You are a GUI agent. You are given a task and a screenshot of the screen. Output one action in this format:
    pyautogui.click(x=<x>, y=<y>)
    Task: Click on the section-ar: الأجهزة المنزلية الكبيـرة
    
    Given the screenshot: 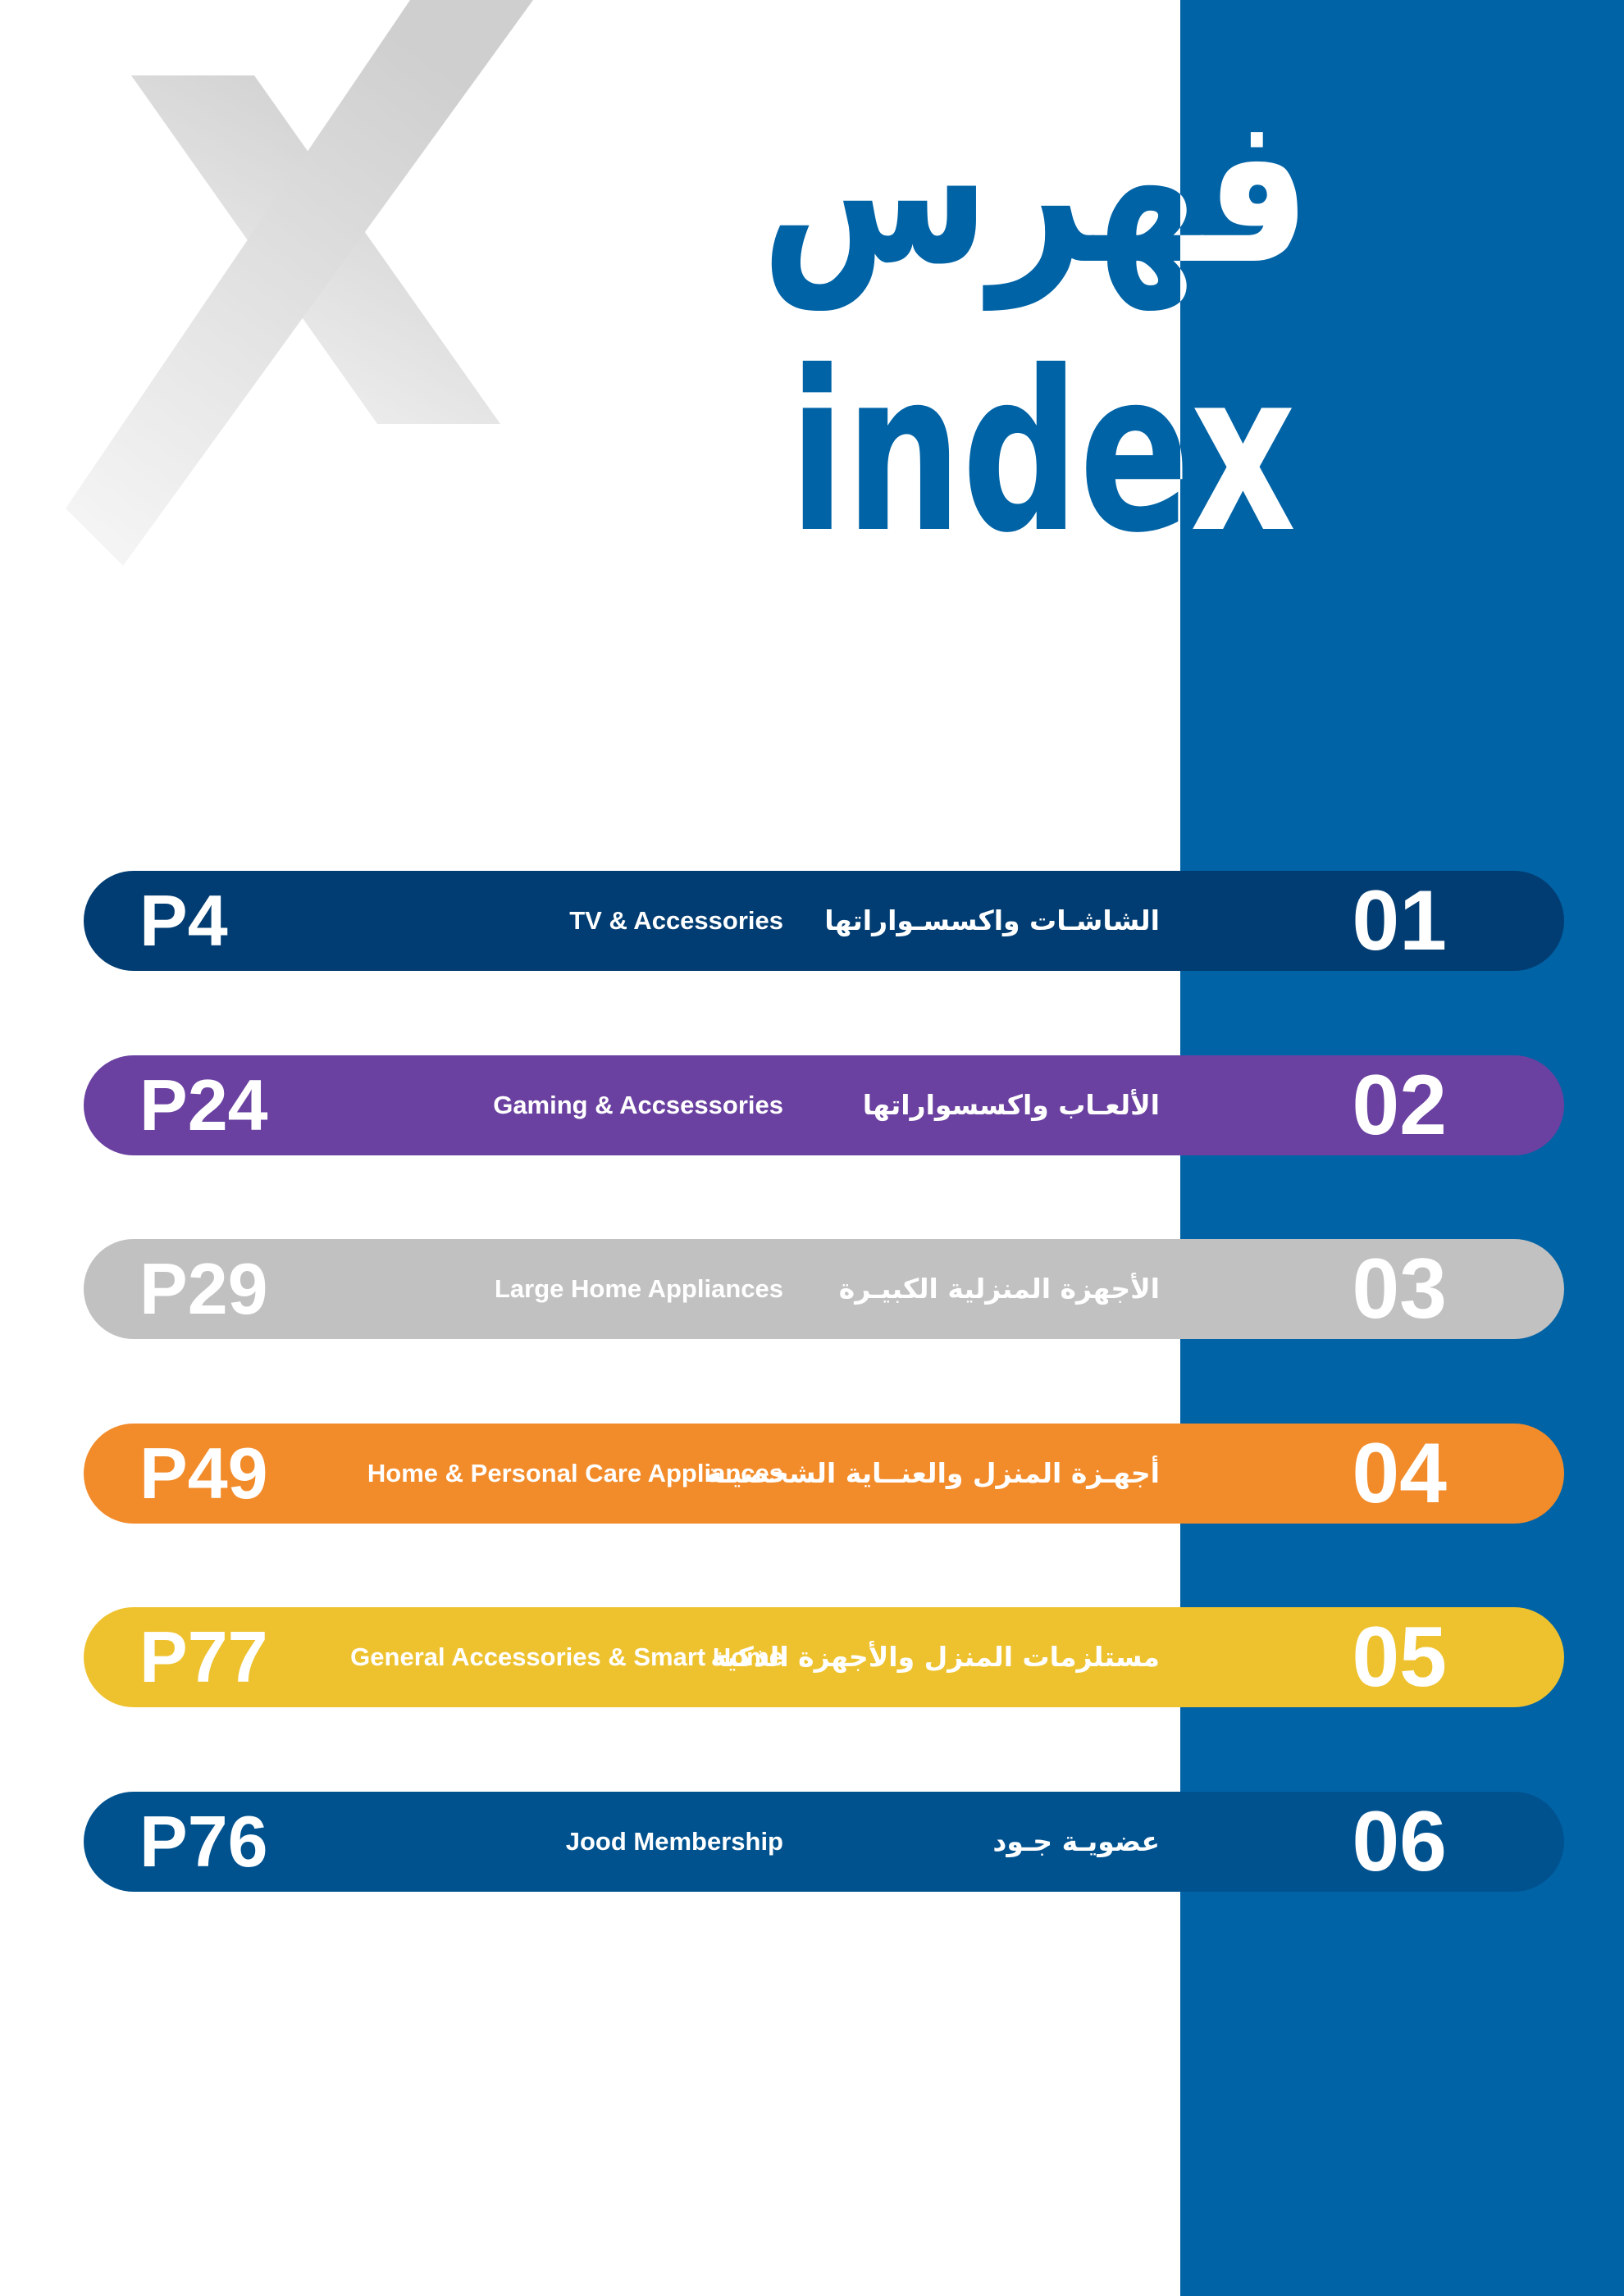 What is the action you would take?
    pyautogui.click(x=999, y=1289)
    